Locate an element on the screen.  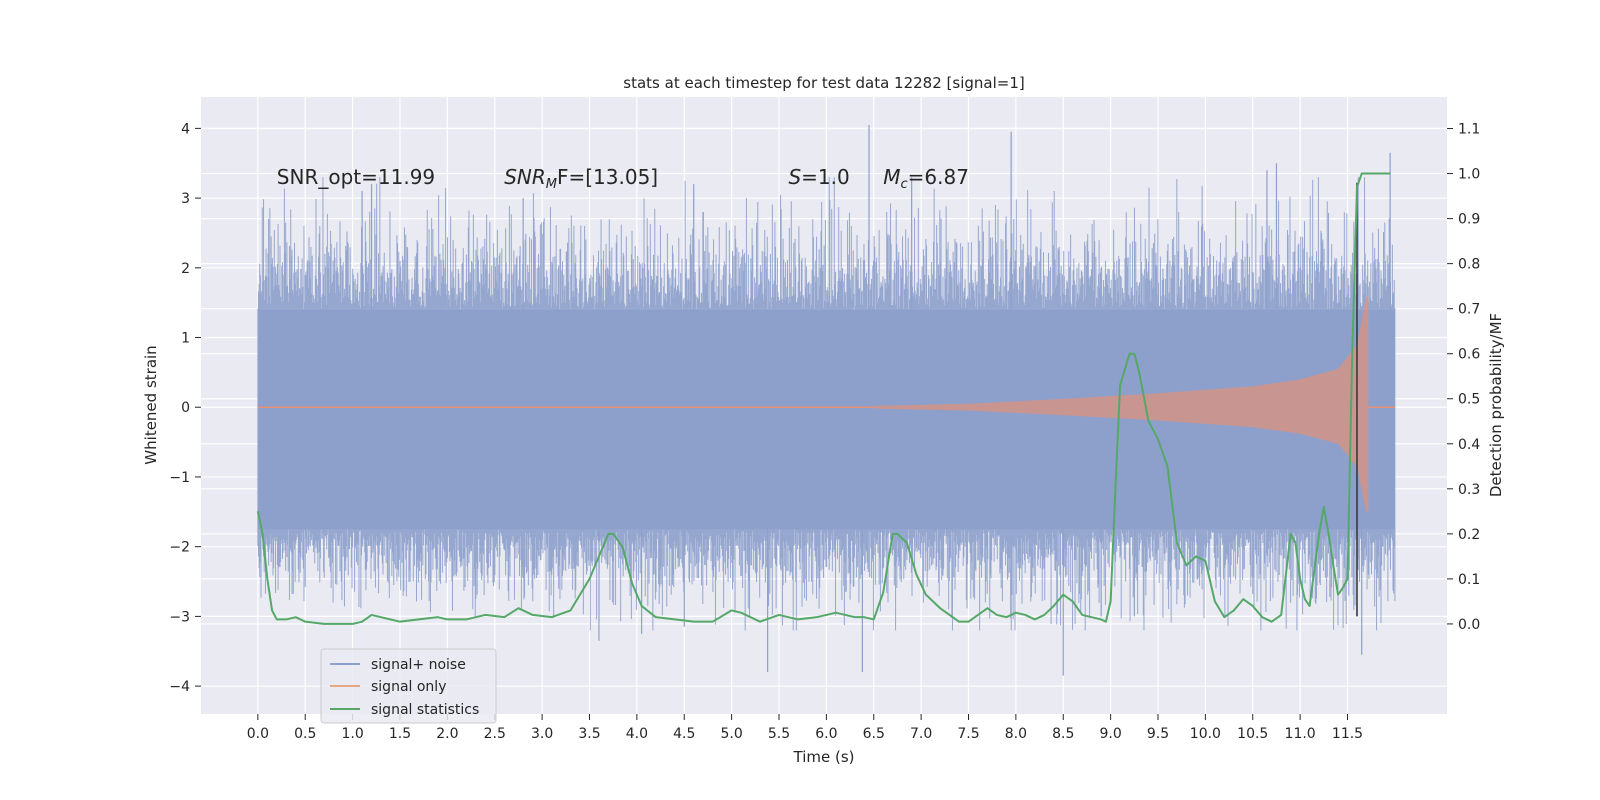
x-tick-label-3: 1.5 is located at coordinates (400, 734).